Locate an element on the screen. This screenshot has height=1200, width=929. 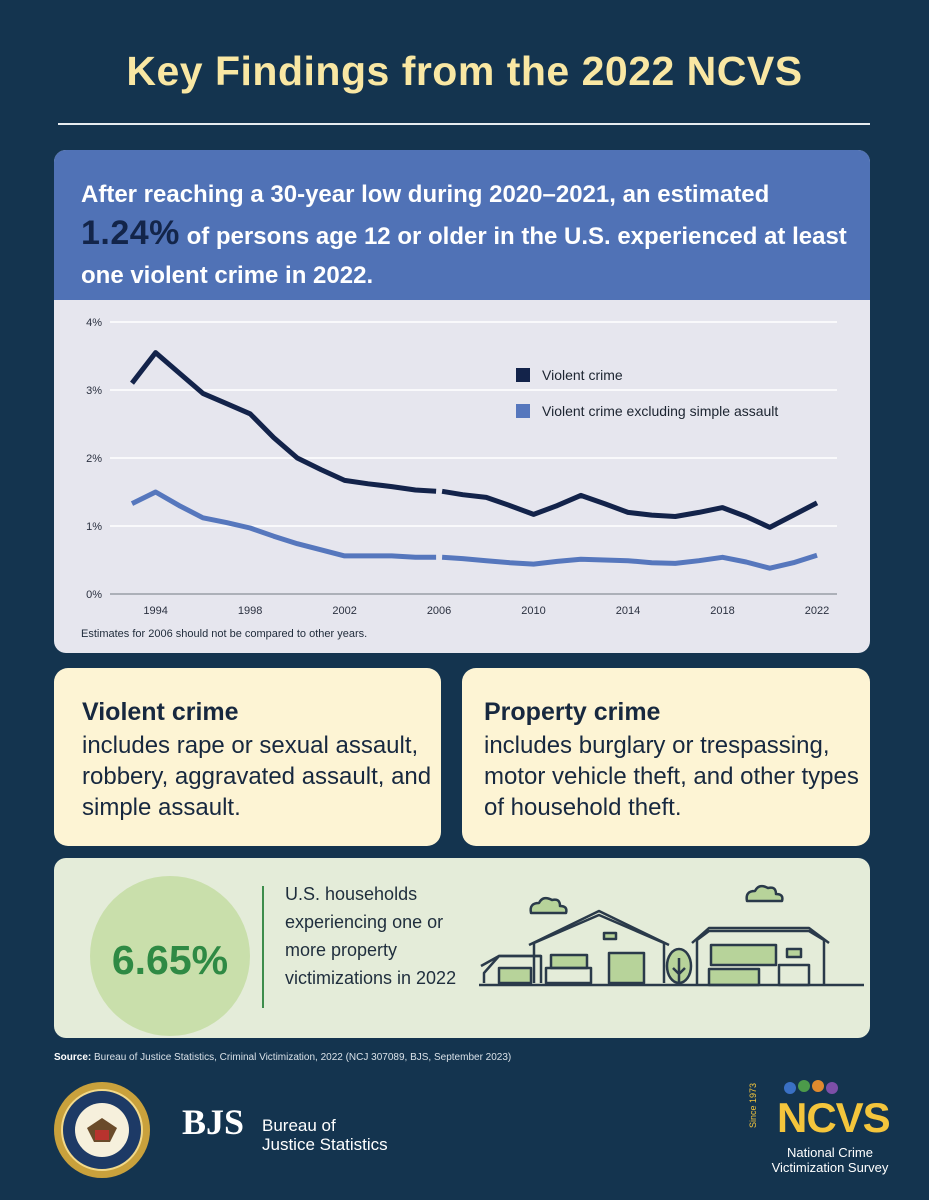
bjs-name-line1: Bureau of is located at coordinates (299, 1125).